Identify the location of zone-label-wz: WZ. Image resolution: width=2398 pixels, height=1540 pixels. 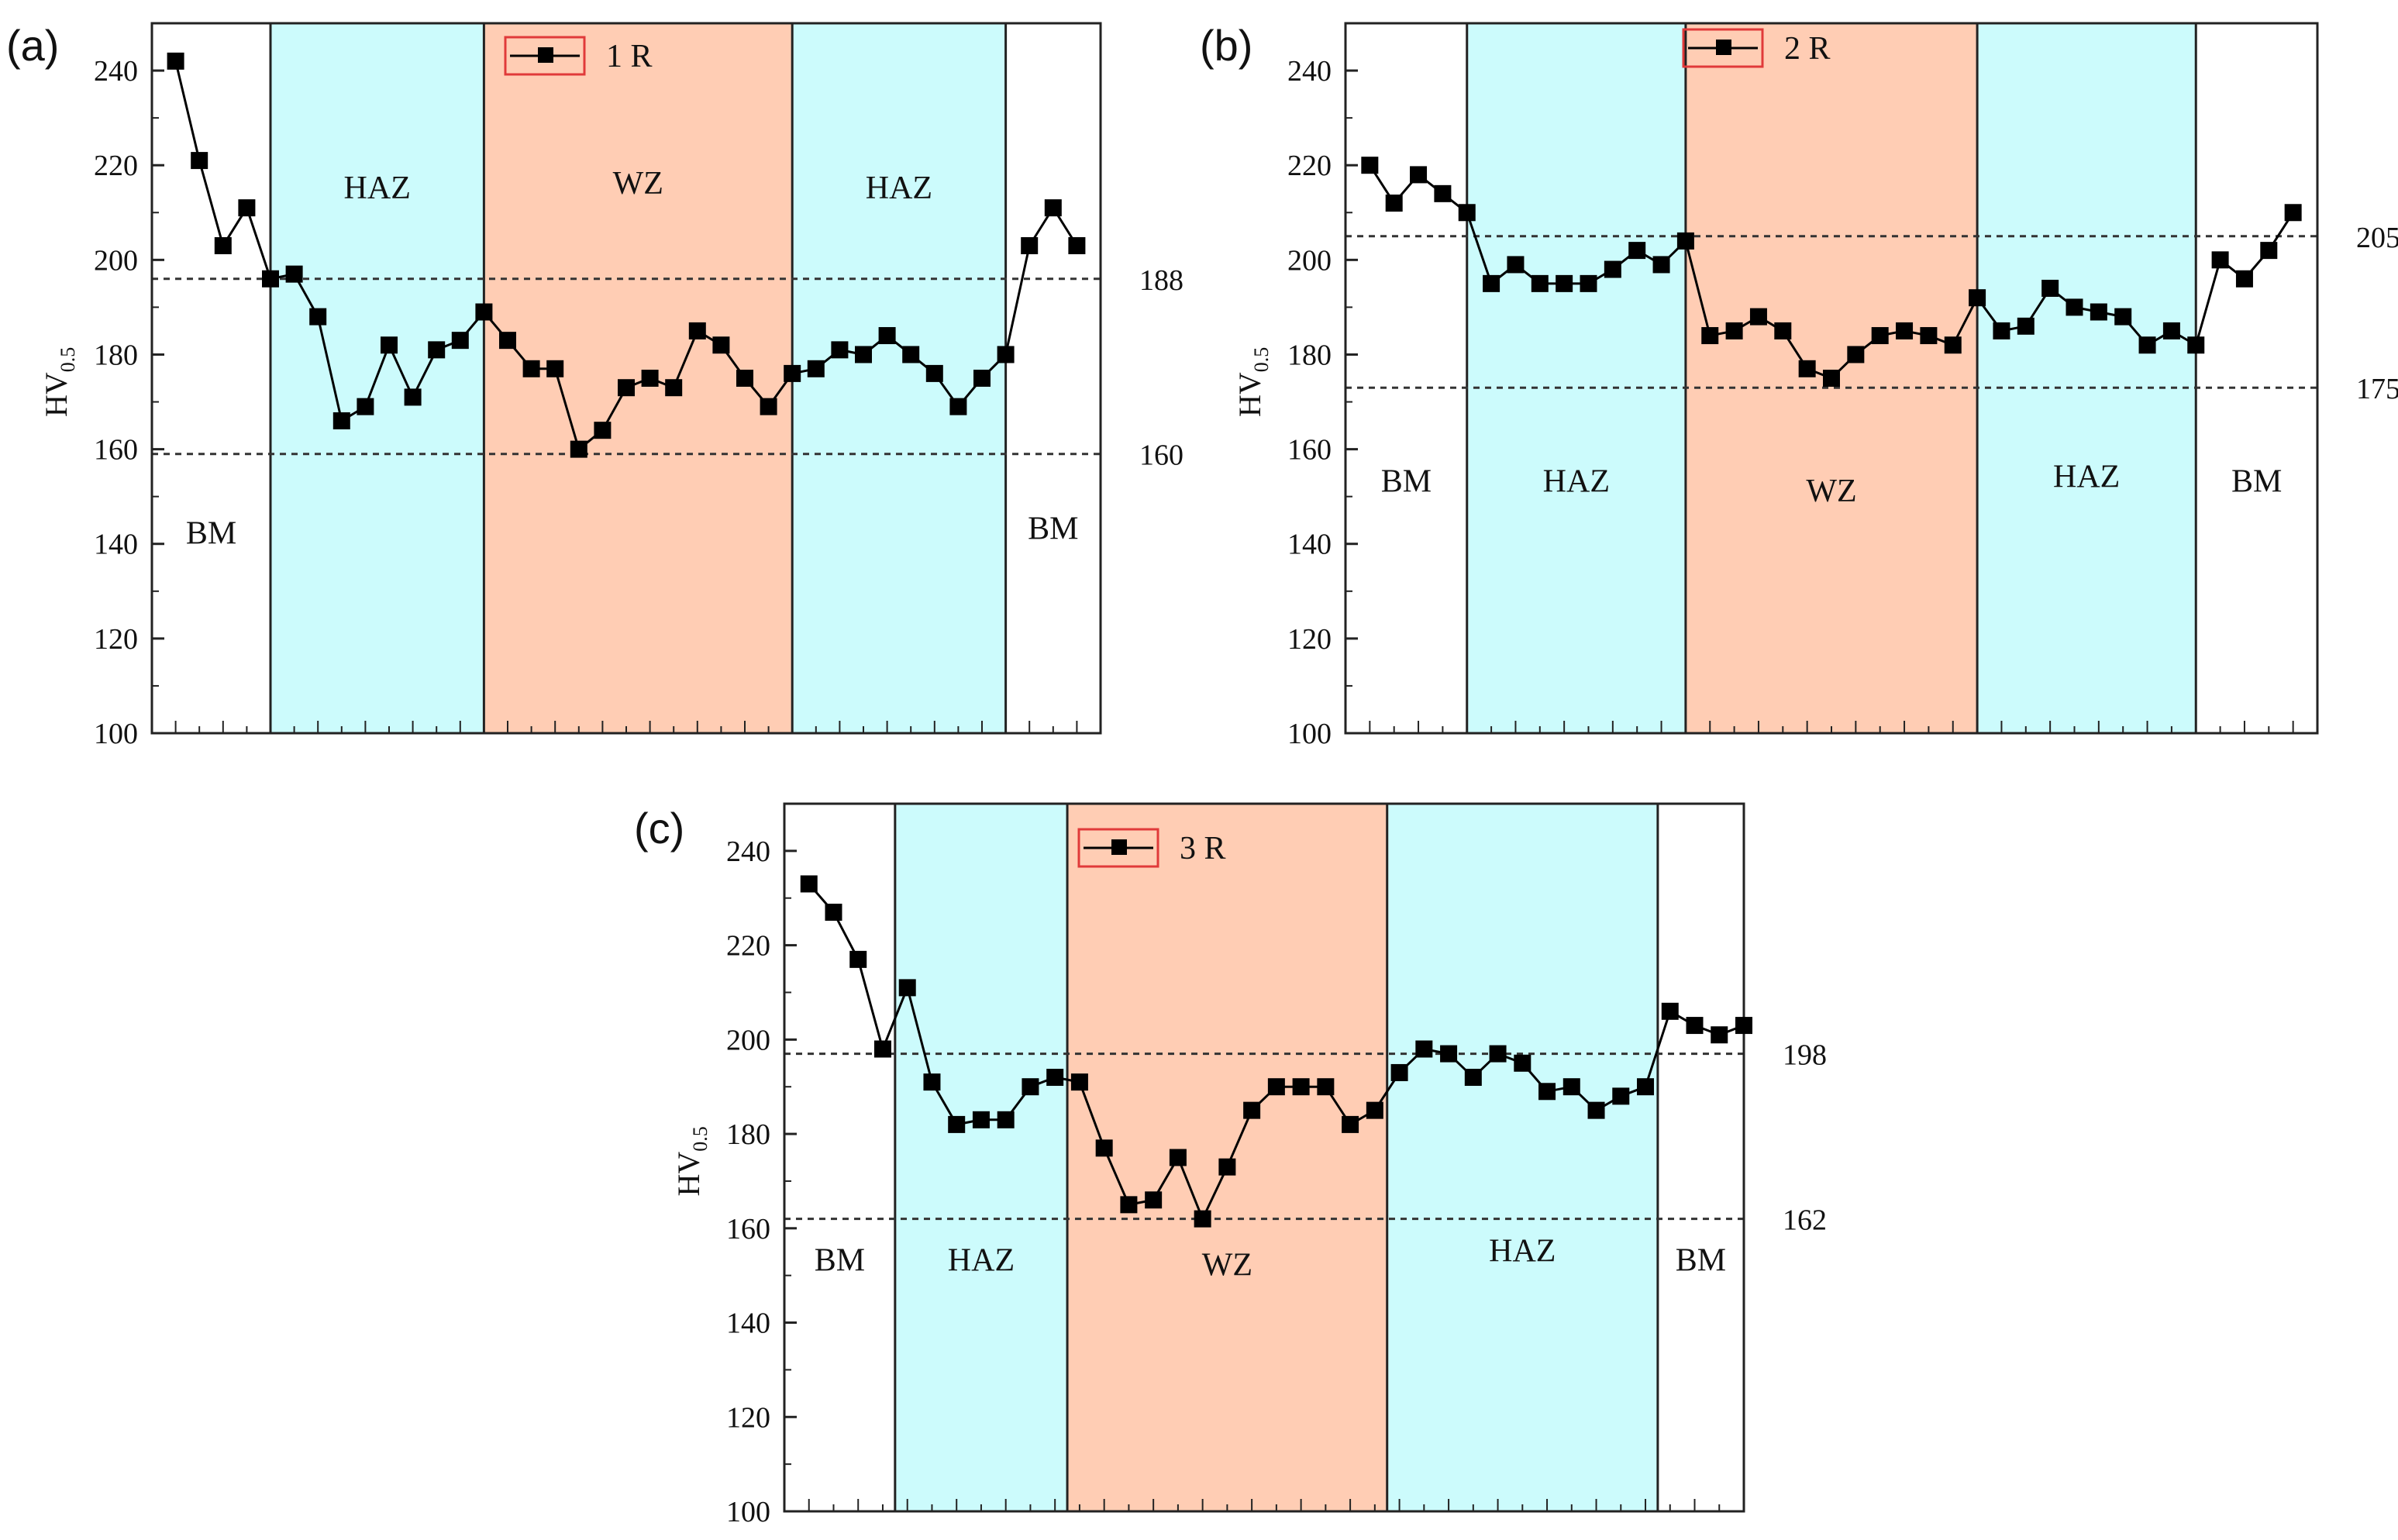
(638, 184).